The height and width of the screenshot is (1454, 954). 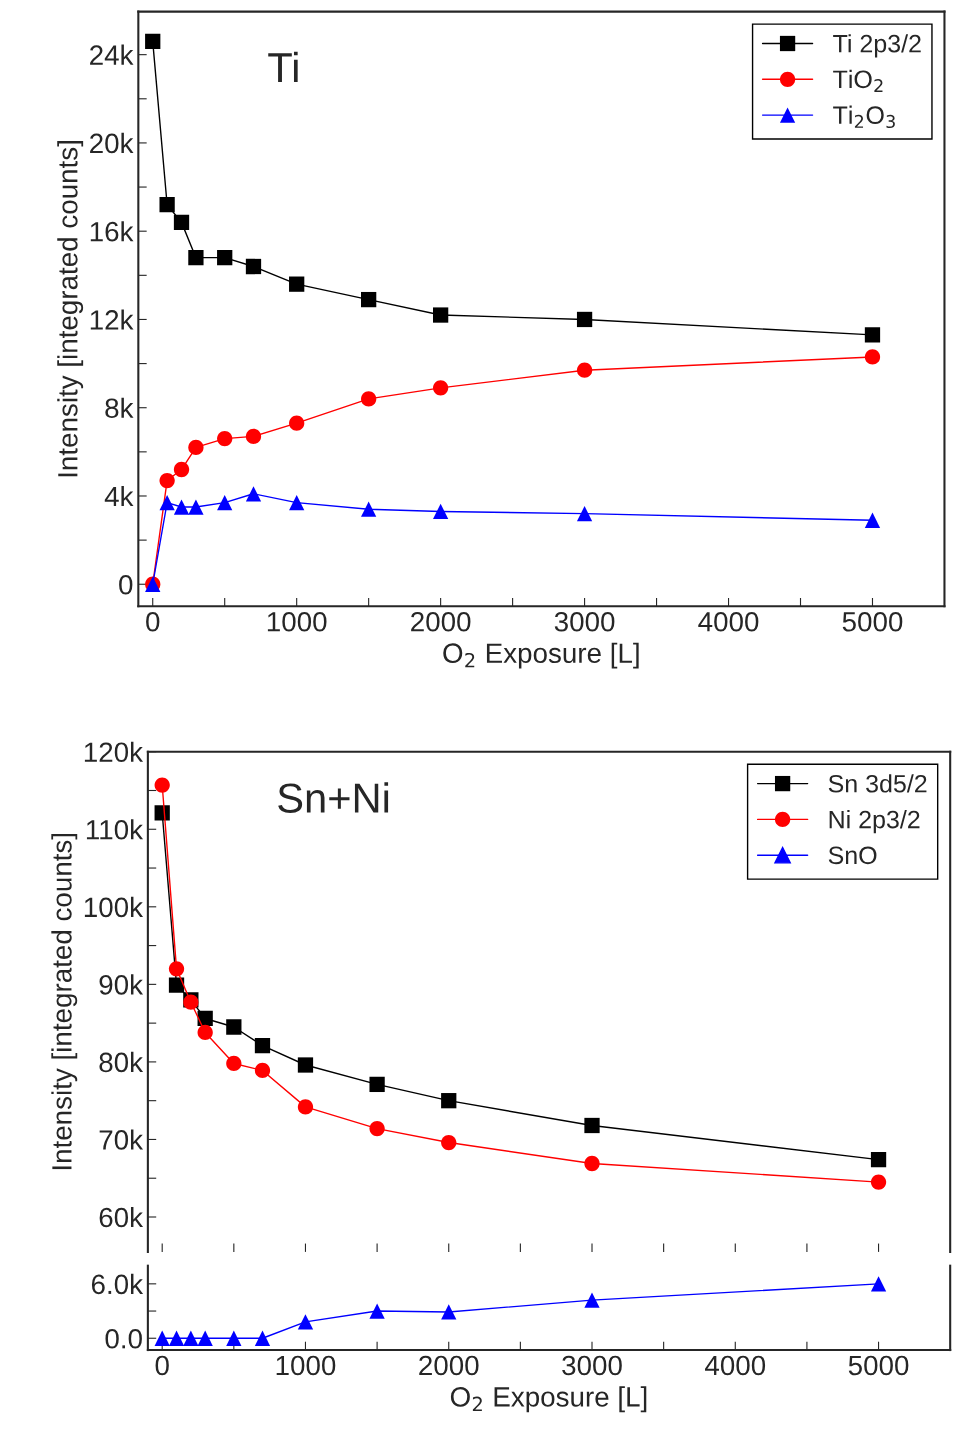 I want to click on y-tick-label: 70k, so click(x=121, y=1139).